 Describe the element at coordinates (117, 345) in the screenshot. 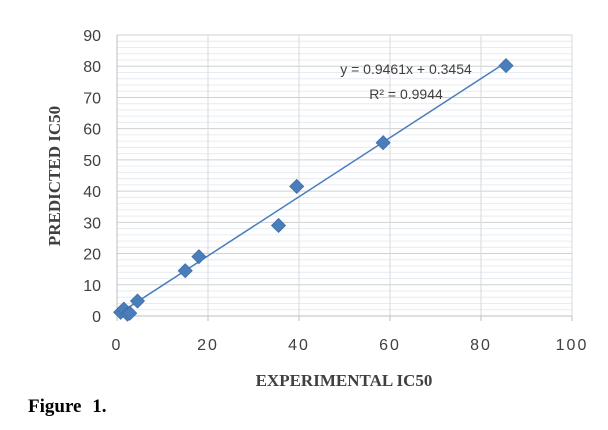

I see `x-tick-label: 0` at that location.